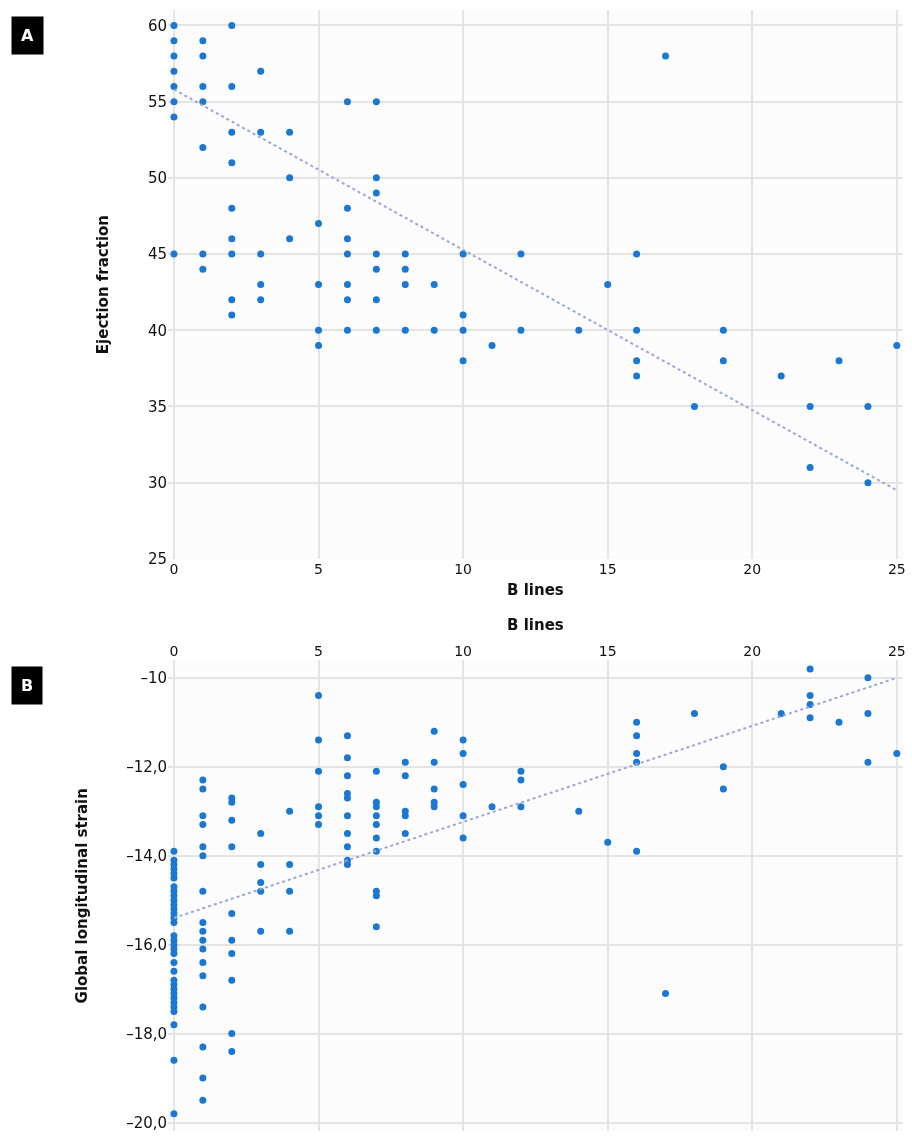  Describe the element at coordinates (158, 254) in the screenshot. I see `y-tick-label: 45` at that location.